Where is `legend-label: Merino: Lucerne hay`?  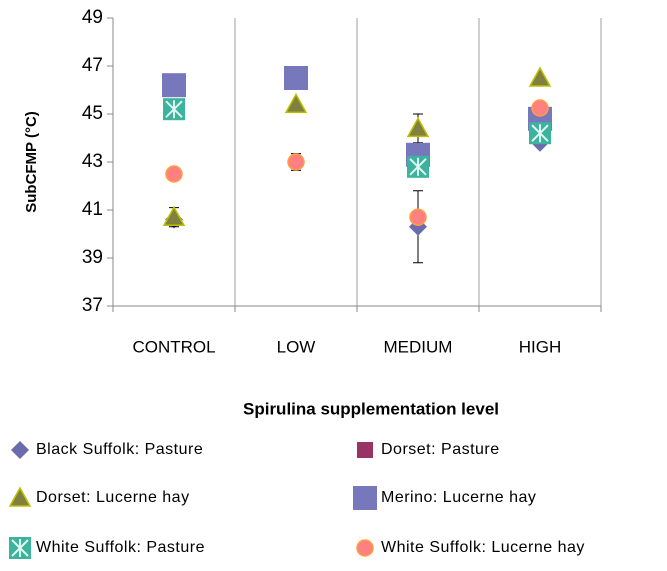
legend-label: Merino: Lucerne hay is located at coordinates (458, 497).